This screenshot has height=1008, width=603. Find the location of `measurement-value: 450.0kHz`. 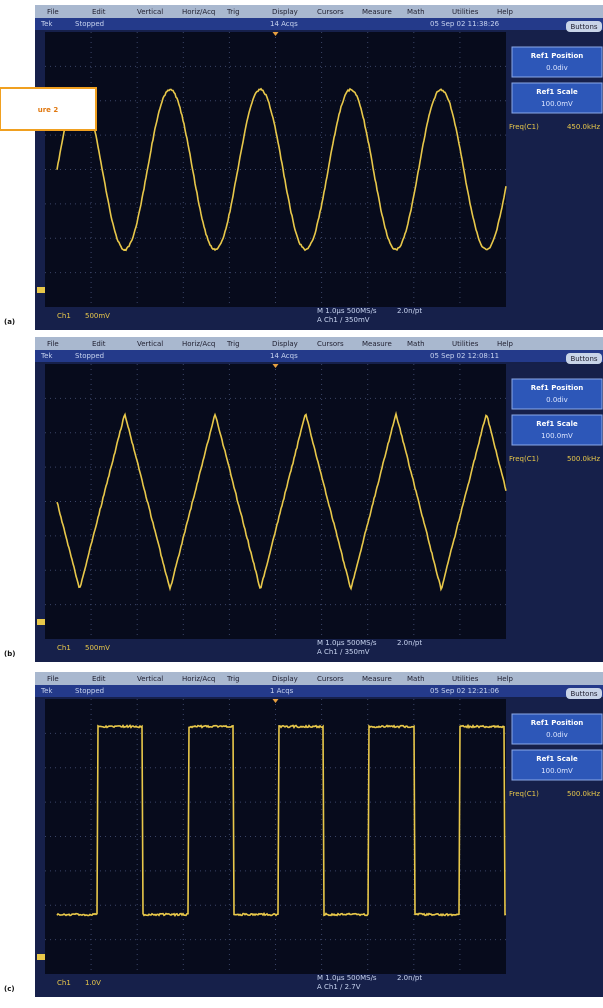

measurement-value: 450.0kHz is located at coordinates (583, 127).